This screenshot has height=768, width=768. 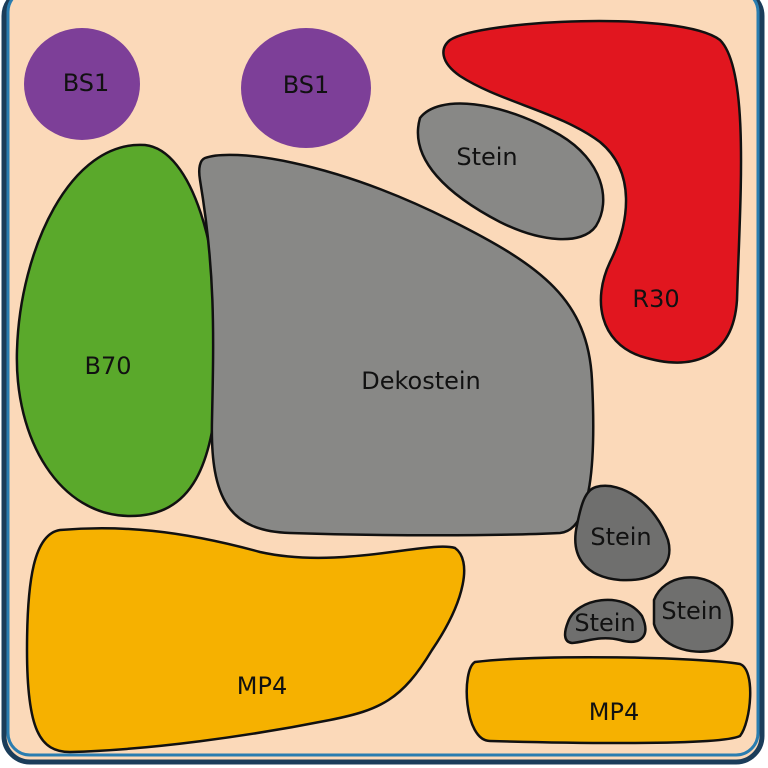 What do you see at coordinates (510, 171) in the screenshot?
I see `area-stein-top` at bounding box center [510, 171].